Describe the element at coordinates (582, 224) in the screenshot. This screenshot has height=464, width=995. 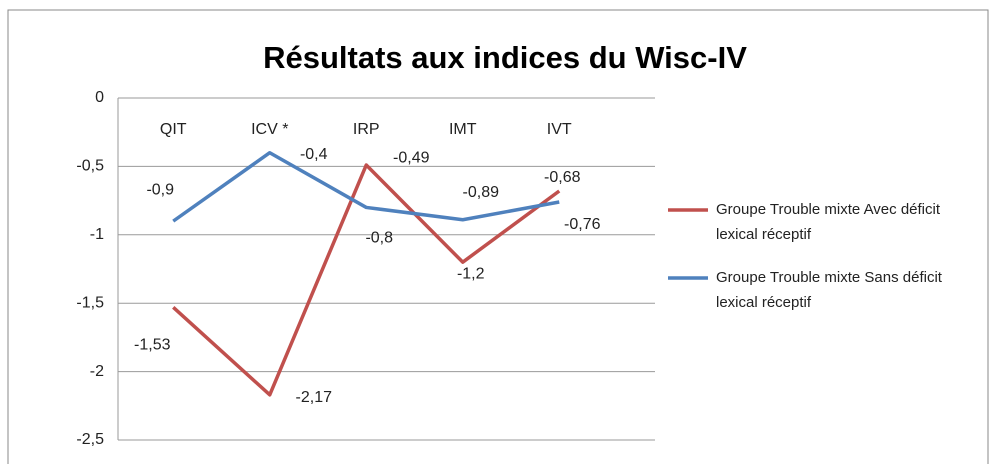
I see `data-label: -0,76` at that location.